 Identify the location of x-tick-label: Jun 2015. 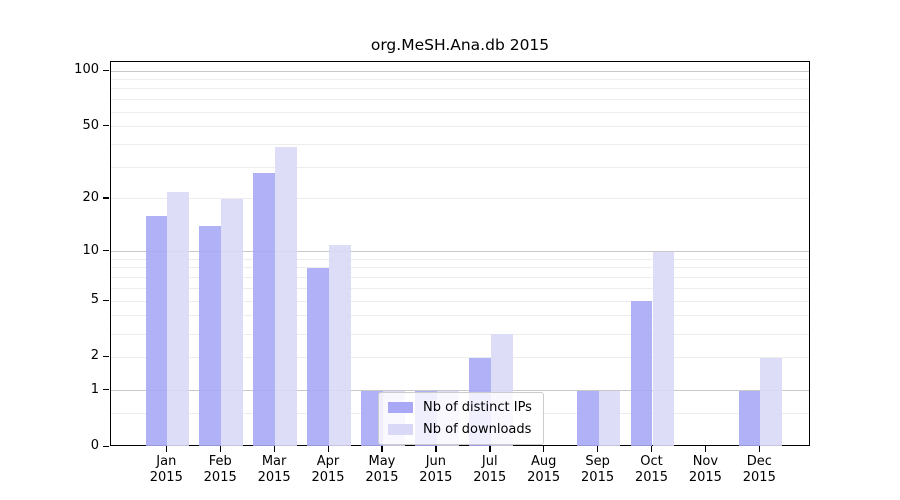
(436, 470).